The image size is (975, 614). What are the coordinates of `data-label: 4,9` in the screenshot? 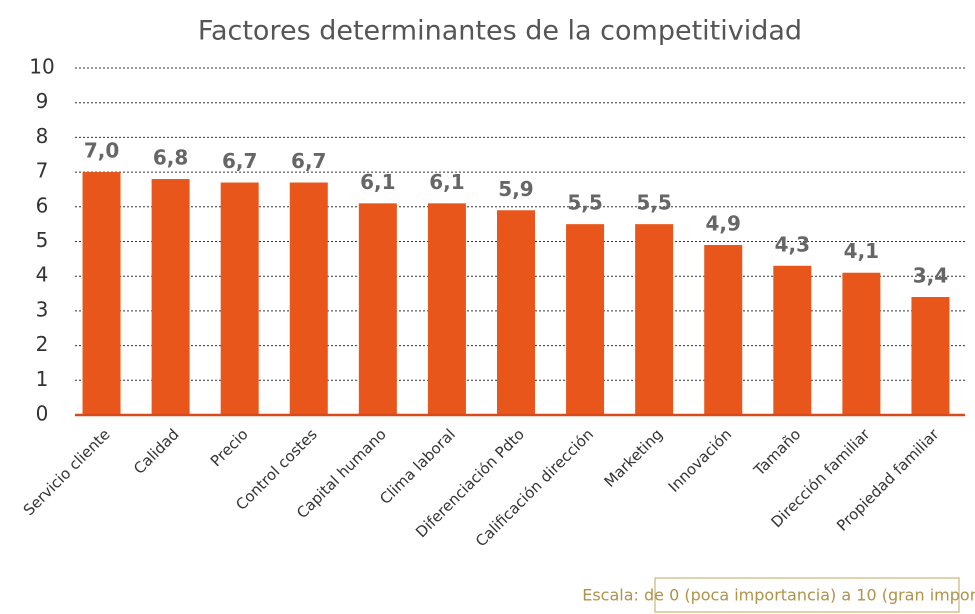 It's located at (723, 223).